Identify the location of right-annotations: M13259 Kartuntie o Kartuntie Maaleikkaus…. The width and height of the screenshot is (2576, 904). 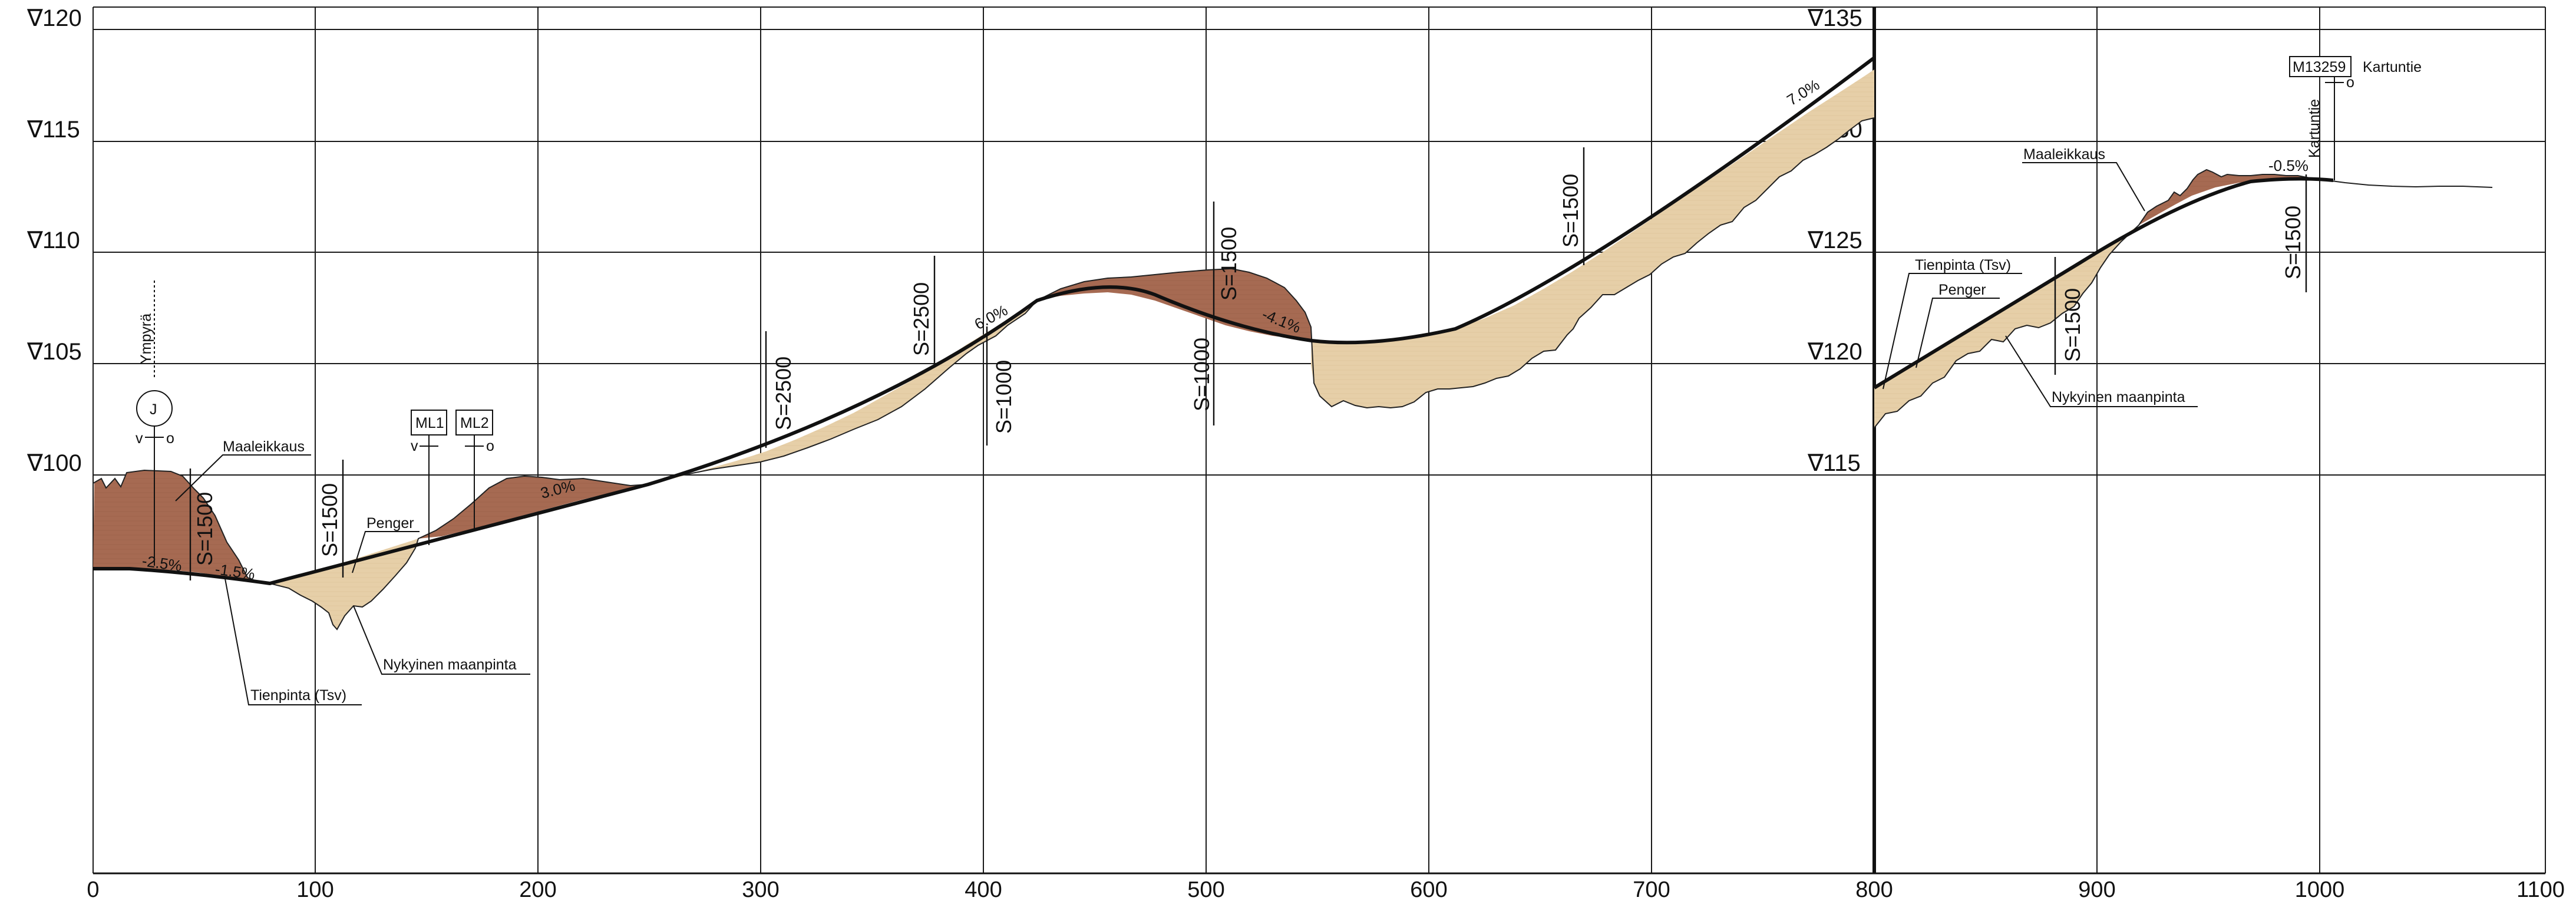
(2152, 231).